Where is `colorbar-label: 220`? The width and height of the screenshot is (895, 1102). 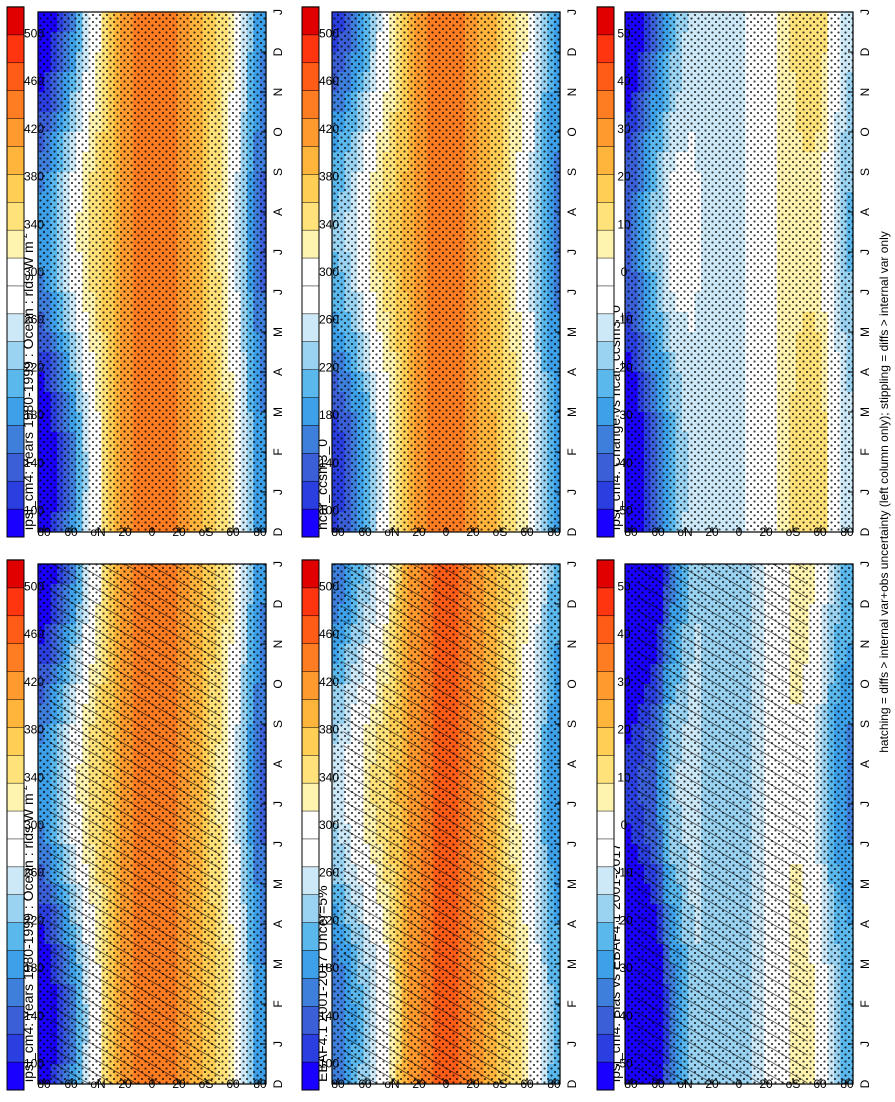
colorbar-label: 220 is located at coordinates (34, 367).